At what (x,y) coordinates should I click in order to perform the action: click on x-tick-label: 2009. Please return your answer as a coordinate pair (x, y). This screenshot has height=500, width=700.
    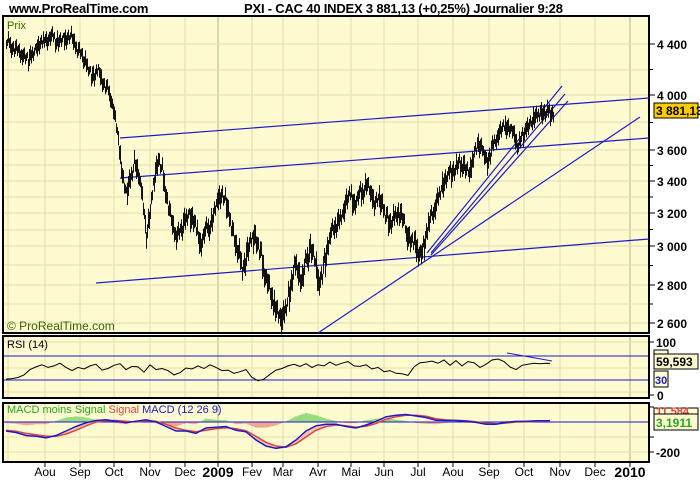
    Looking at the image, I should click on (217, 472).